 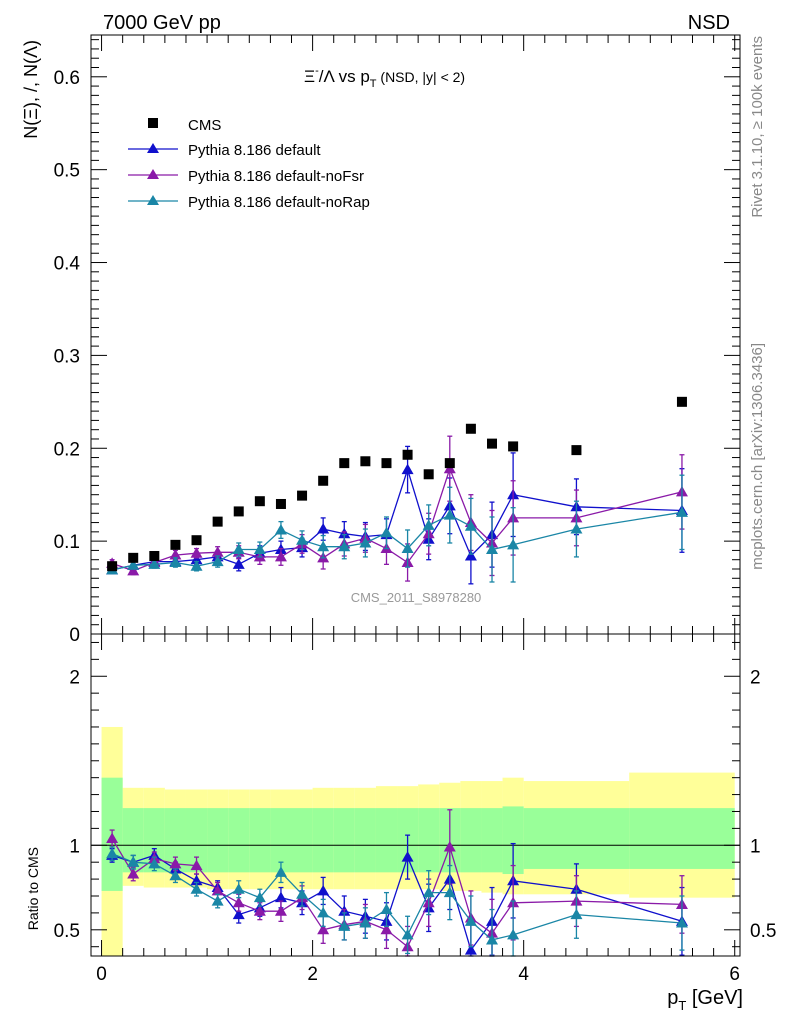 What do you see at coordinates (384, 77) in the screenshot?
I see `plot-title: Ξ-/Λ vs pT (NSD, |y| < 2)` at bounding box center [384, 77].